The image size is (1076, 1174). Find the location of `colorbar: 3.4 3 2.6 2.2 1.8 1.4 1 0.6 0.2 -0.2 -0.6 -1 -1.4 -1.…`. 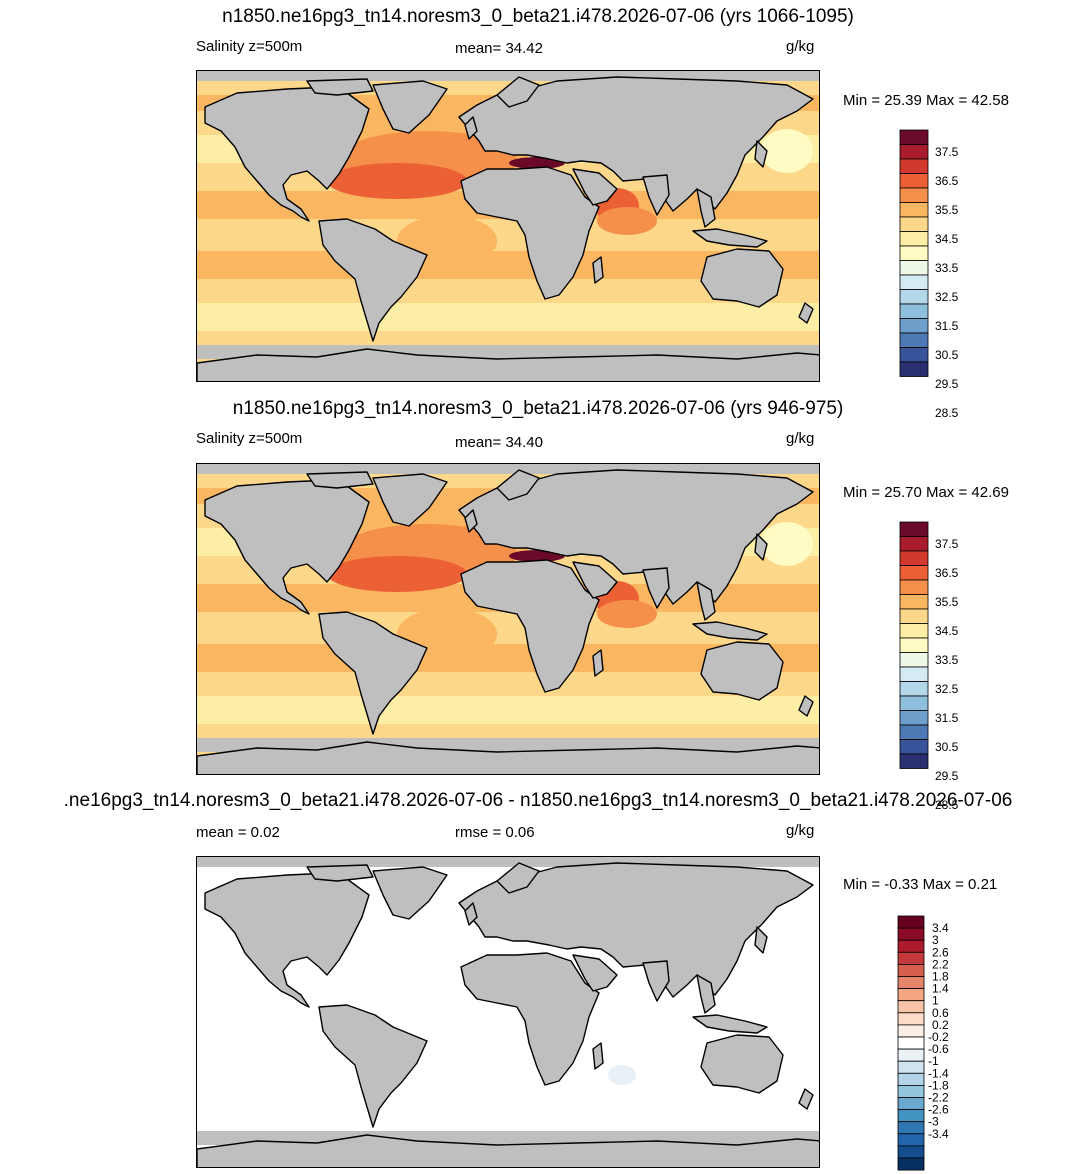

colorbar: 3.4 3 2.6 2.2 1.8 1.4 1 0.6 0.2 -0.2 -0.6 -1 -1.4 -1.… is located at coordinates (937, 1044).